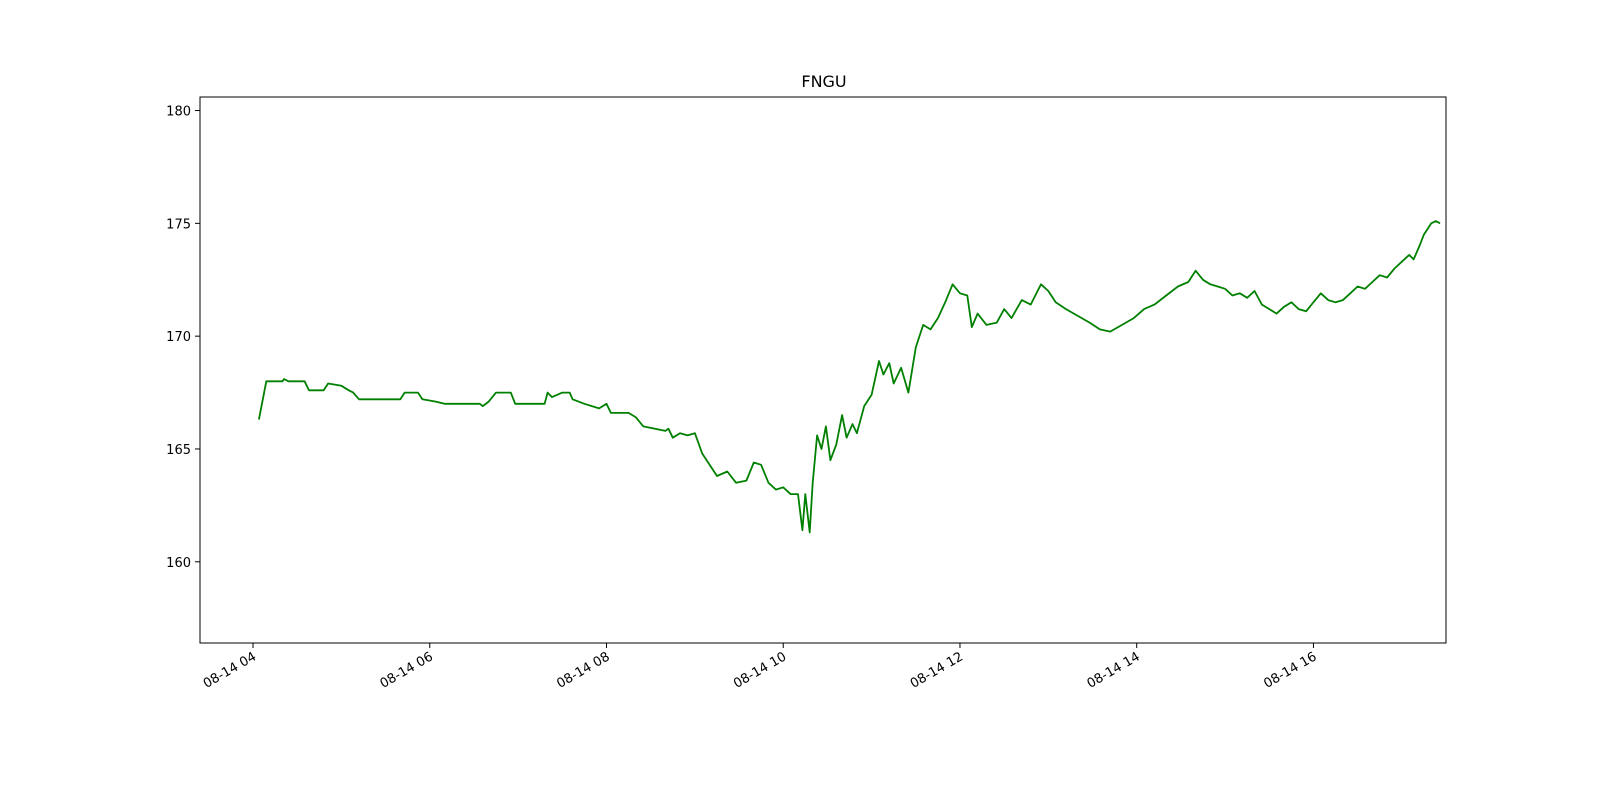 Image resolution: width=1600 pixels, height=800 pixels. Describe the element at coordinates (823, 81) in the screenshot. I see `chart-title: FNGU` at that location.